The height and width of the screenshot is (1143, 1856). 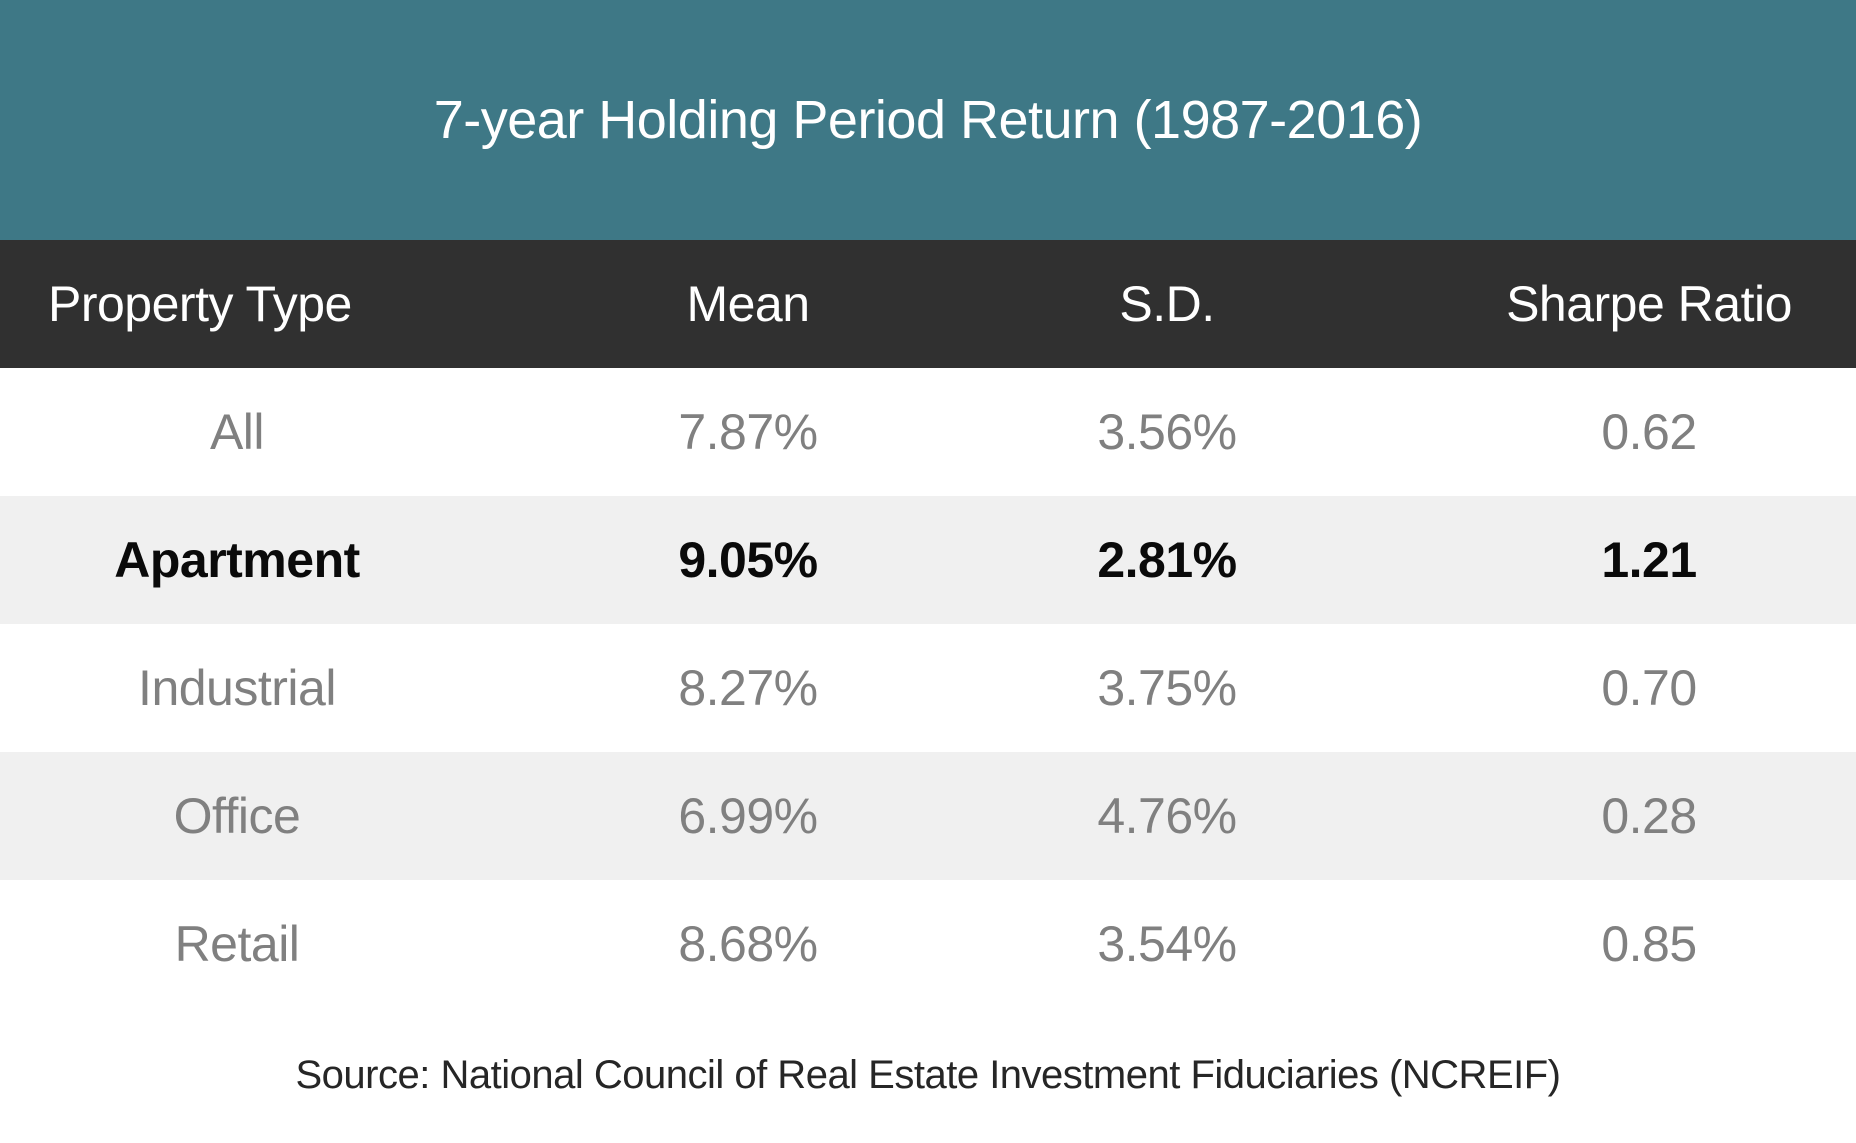 What do you see at coordinates (748, 560) in the screenshot?
I see `cell-mean: 9.05%` at bounding box center [748, 560].